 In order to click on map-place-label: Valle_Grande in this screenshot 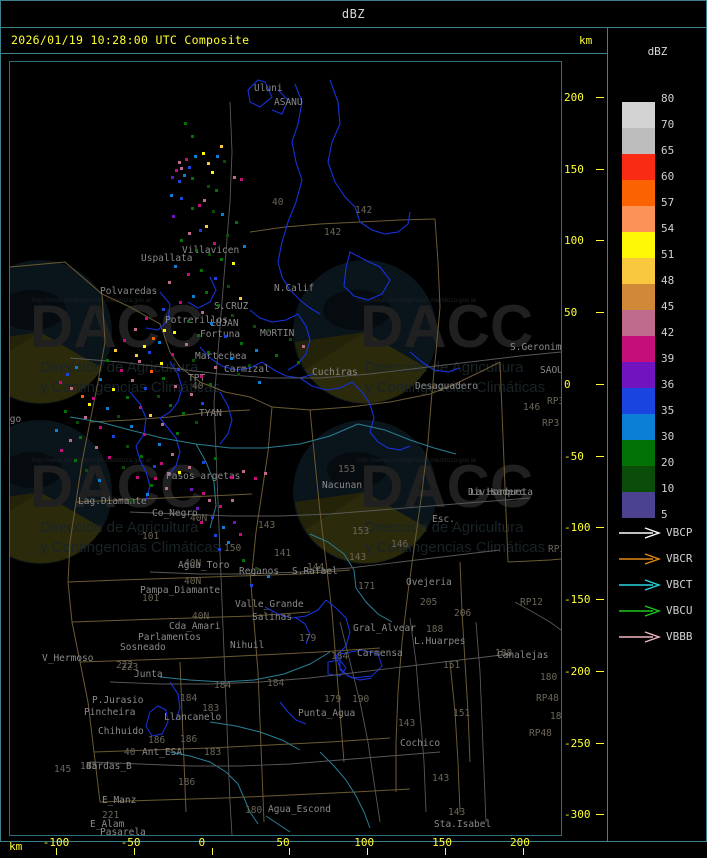, I will do `click(269, 604)`.